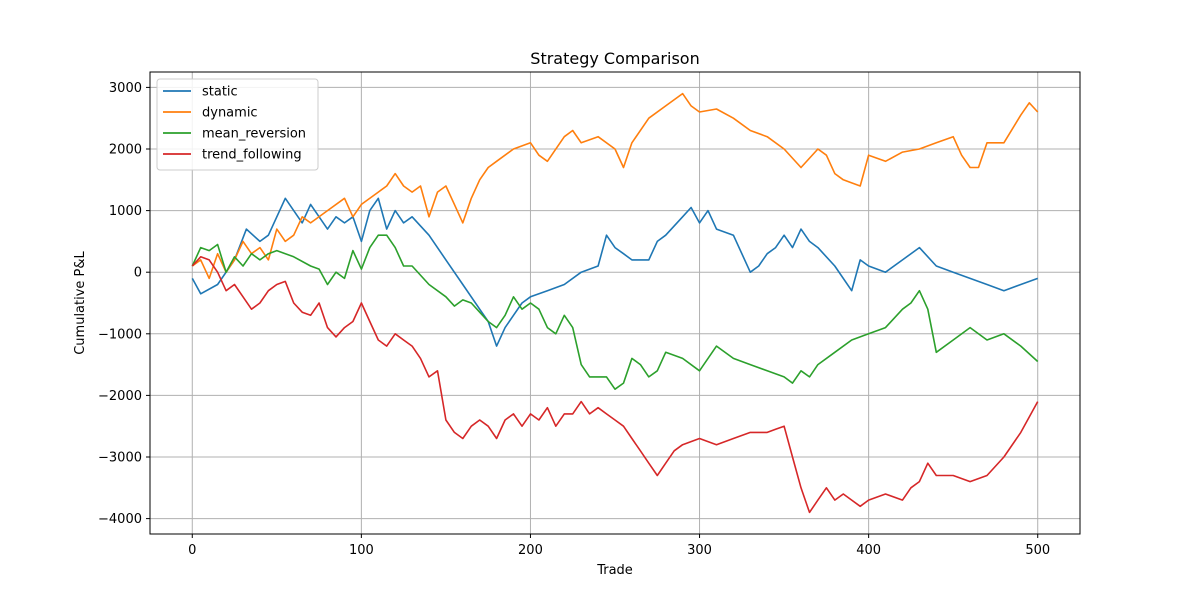 The height and width of the screenshot is (600, 1200). I want to click on legend-label-static: static, so click(220, 92).